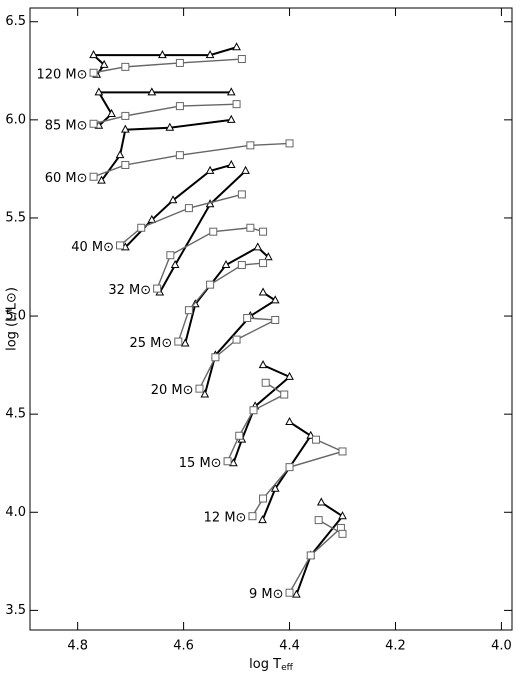 This screenshot has width=525, height=677. I want to click on x-tick-label: 4.6, so click(183, 646).